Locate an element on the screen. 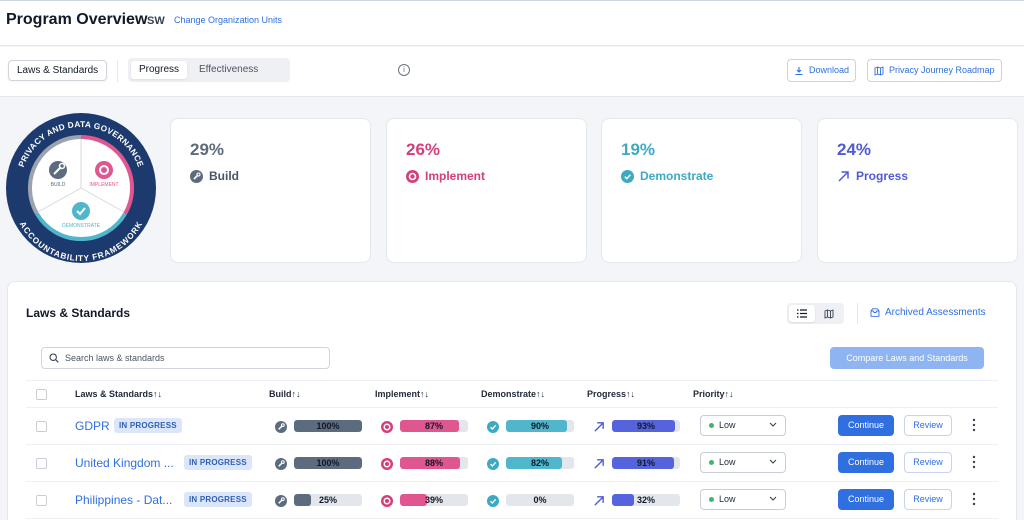  segment-build-label: BUILD is located at coordinates (58, 185).